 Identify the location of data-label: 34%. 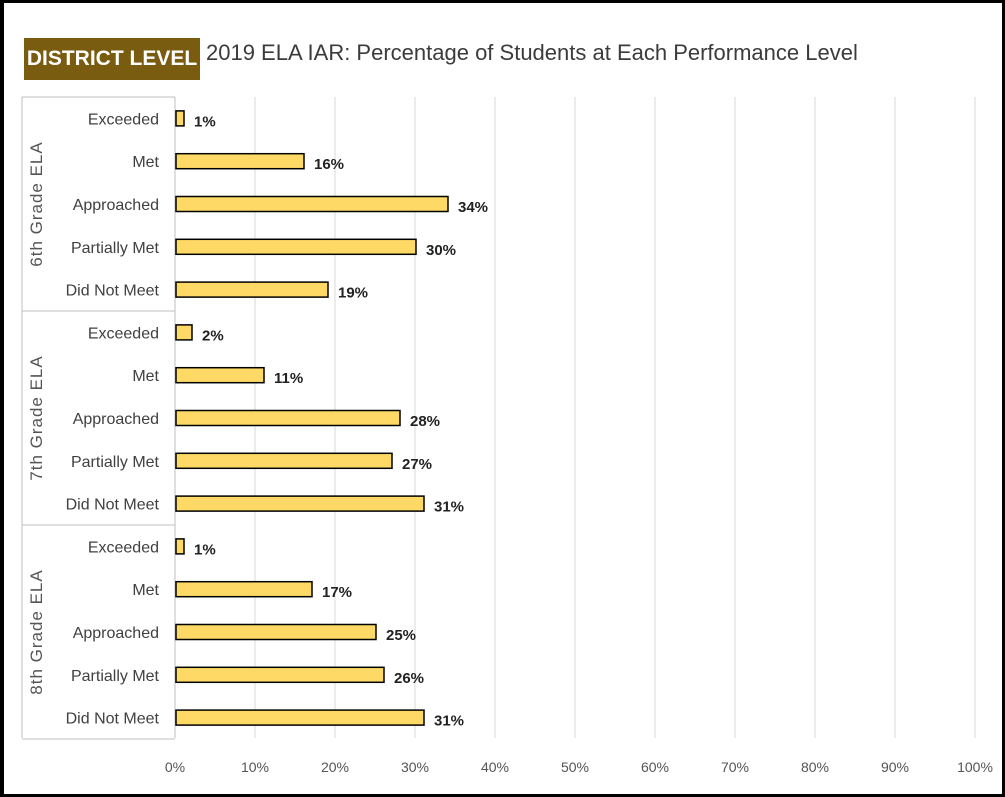
(473, 207).